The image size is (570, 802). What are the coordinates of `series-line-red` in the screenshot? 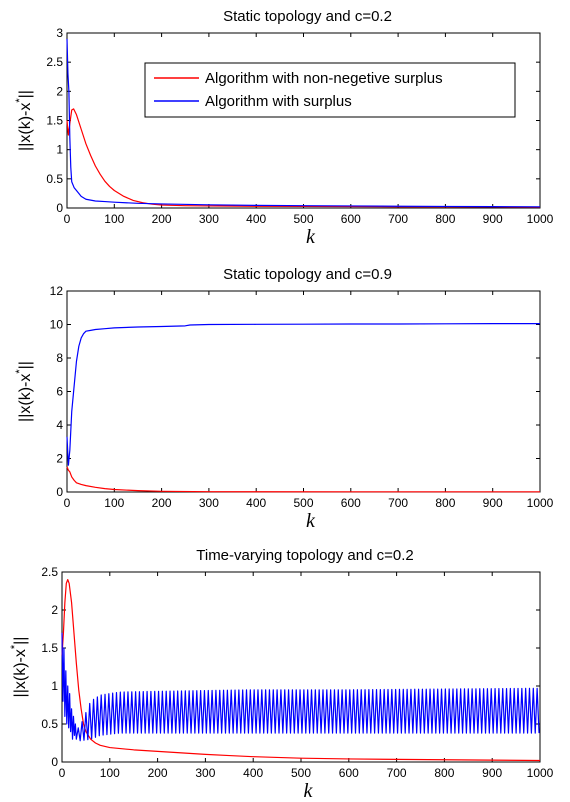 It's located at (303, 479).